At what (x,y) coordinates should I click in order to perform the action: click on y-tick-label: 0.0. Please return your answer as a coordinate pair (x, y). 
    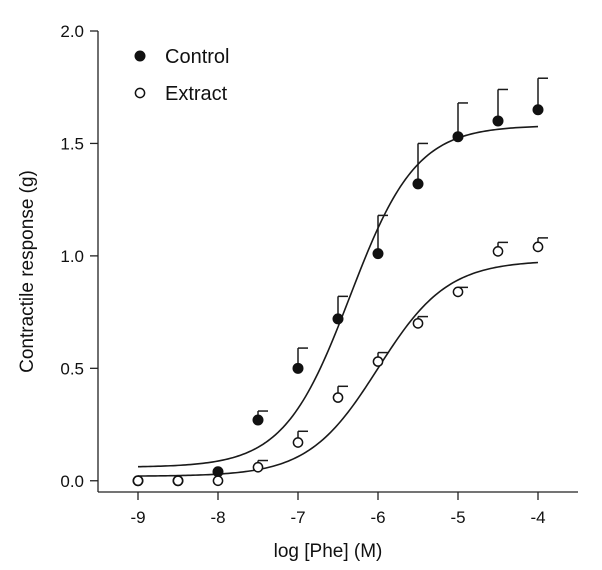
    Looking at the image, I should click on (72, 481).